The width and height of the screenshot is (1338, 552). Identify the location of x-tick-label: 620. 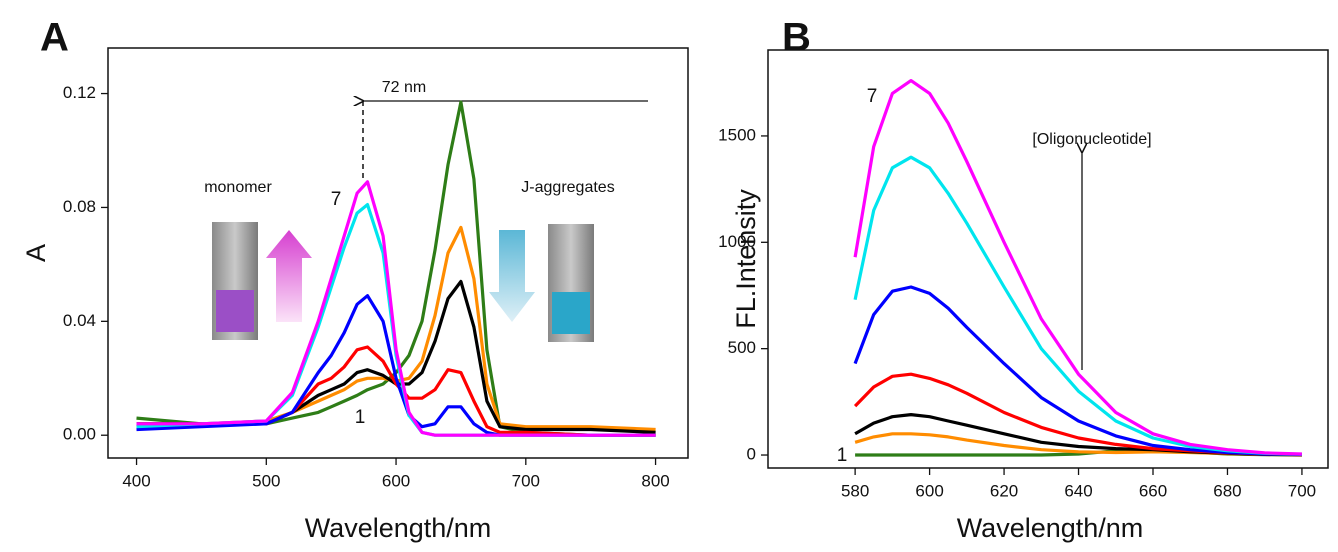
(1004, 490).